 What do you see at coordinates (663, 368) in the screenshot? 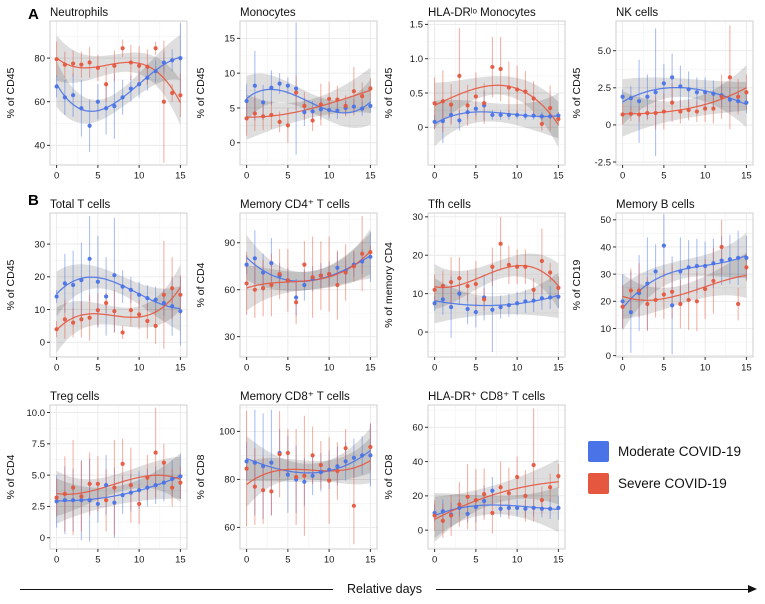
I see `x-tick-label: 5` at bounding box center [663, 368].